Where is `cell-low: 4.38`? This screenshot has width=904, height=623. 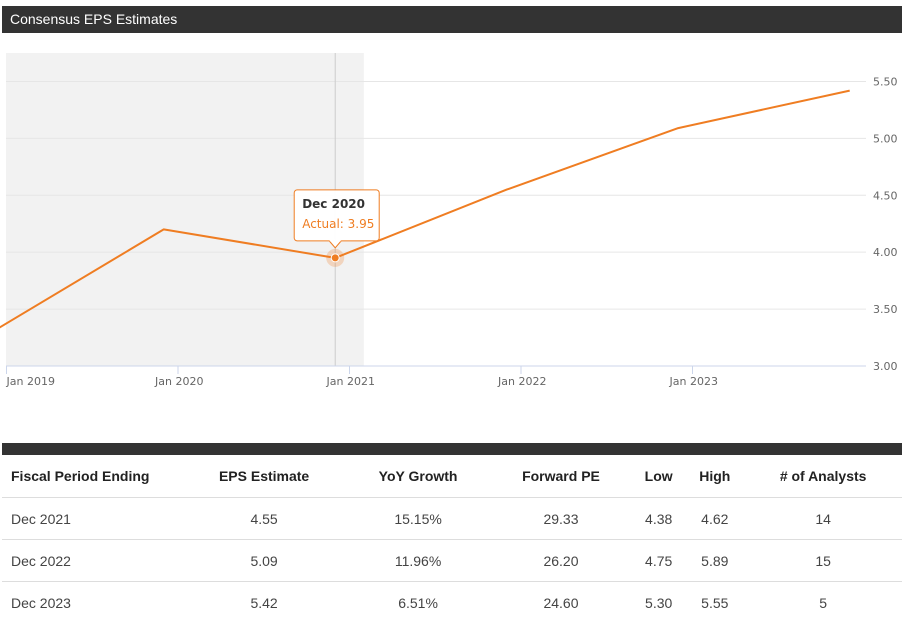
cell-low: 4.38 is located at coordinates (658, 519).